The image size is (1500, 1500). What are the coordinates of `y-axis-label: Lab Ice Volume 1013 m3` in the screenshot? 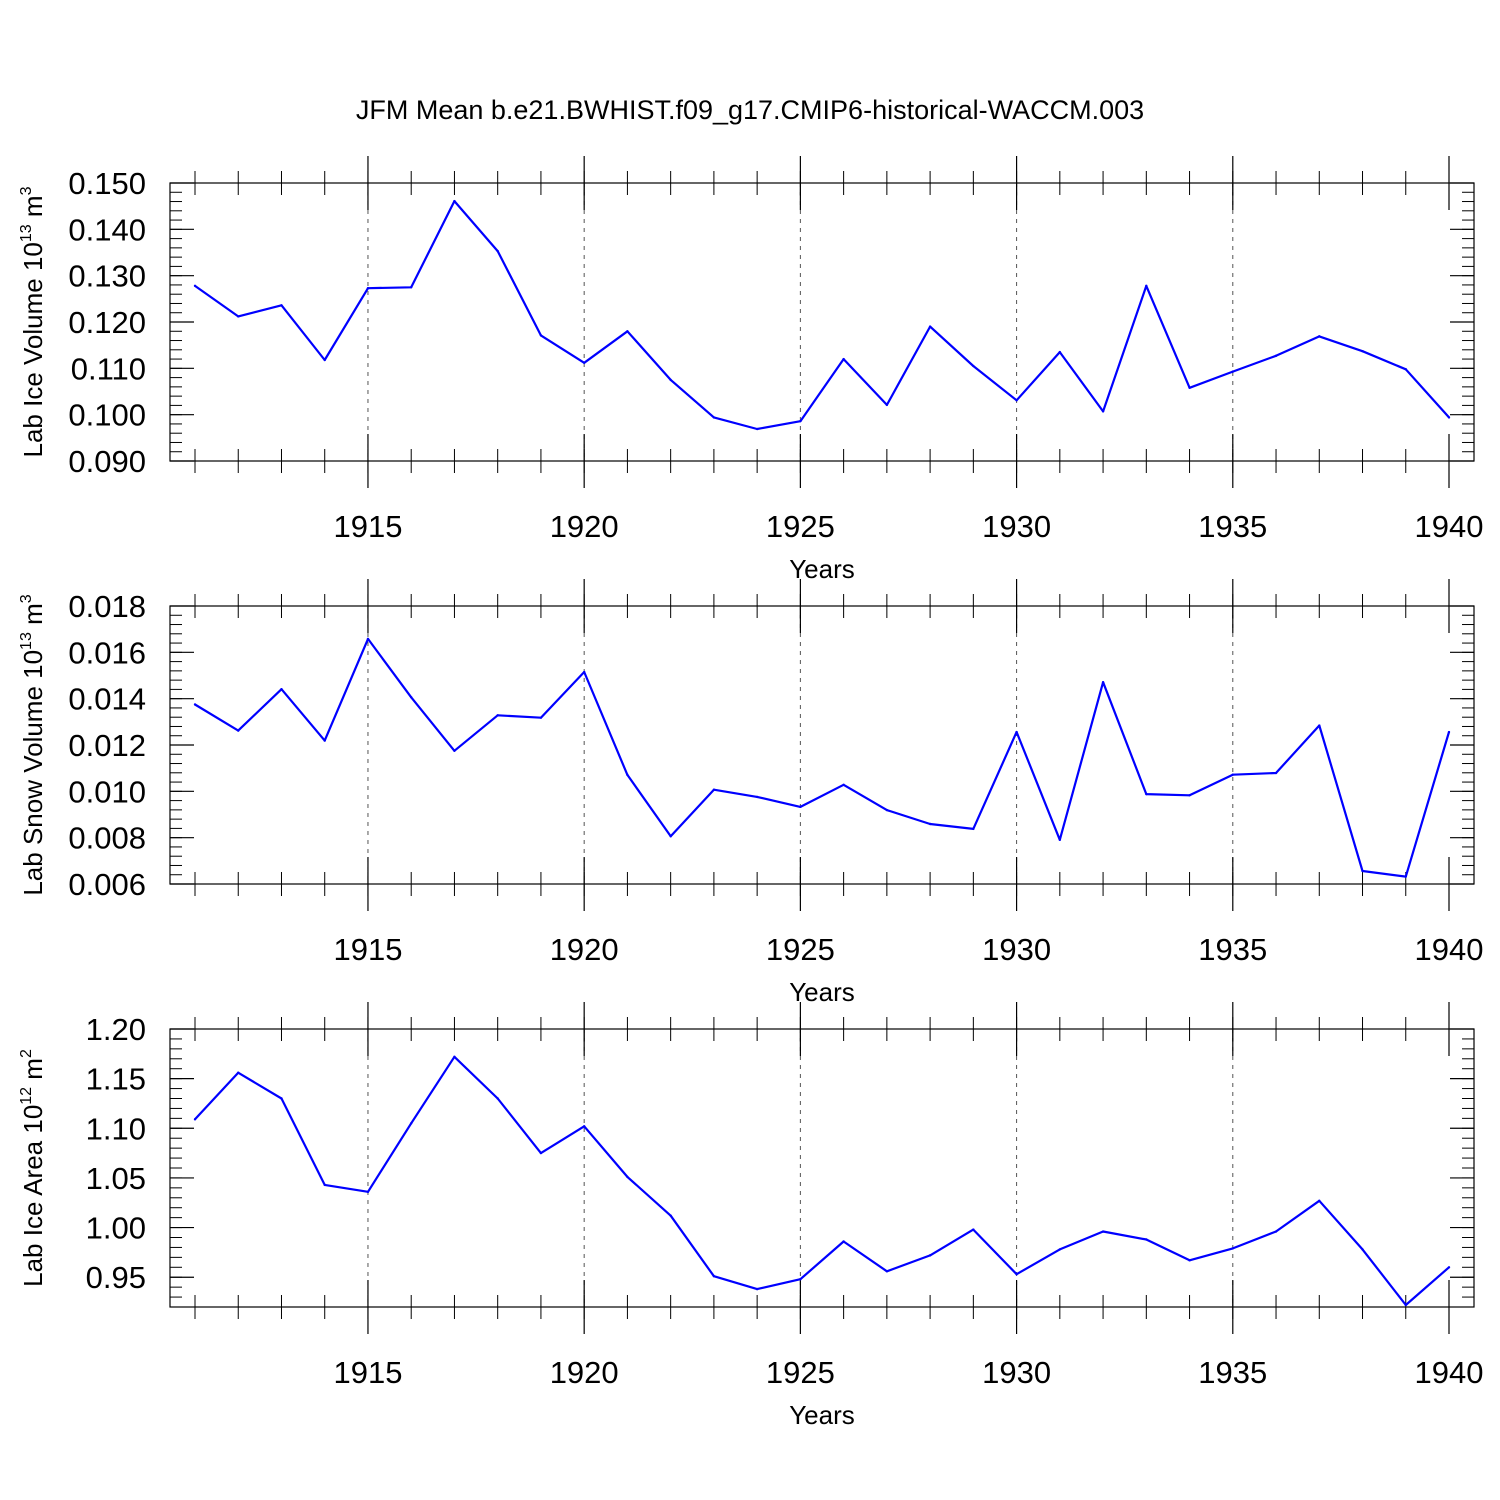 It's located at (33, 321).